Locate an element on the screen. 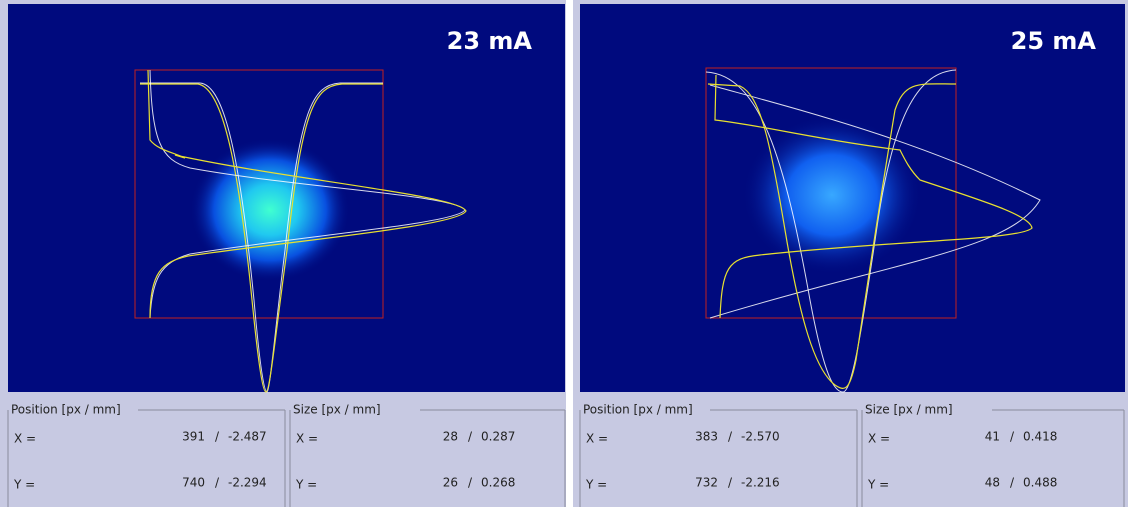 This screenshot has width=1128, height=507. value-px: 48 is located at coordinates (992, 483).